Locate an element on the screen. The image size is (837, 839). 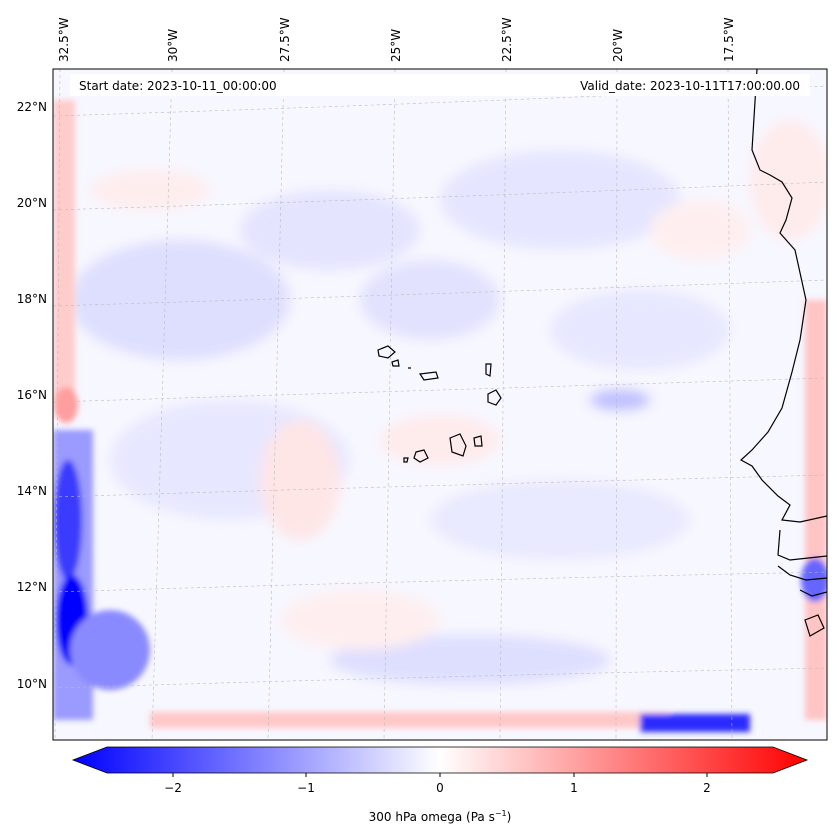
lon-label: 30°W is located at coordinates (173, 45).